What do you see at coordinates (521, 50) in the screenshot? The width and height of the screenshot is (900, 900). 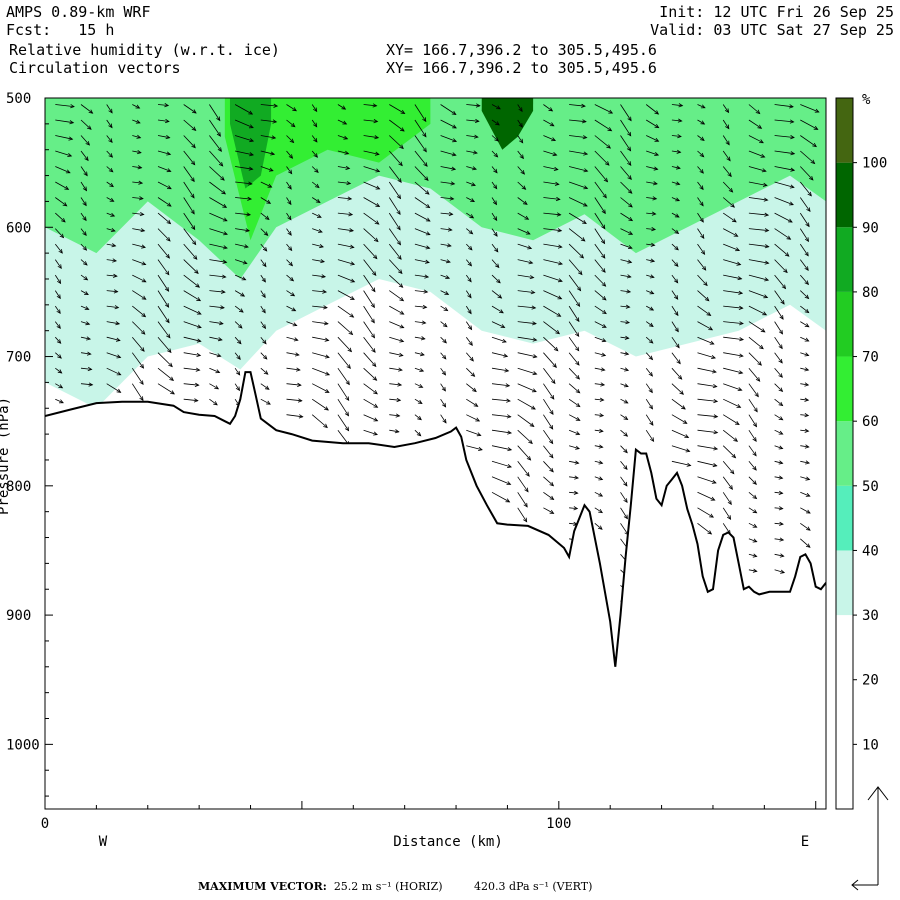 I see `header-xy-1: XY= 166.7,396.2 to 305.5,495.6` at bounding box center [521, 50].